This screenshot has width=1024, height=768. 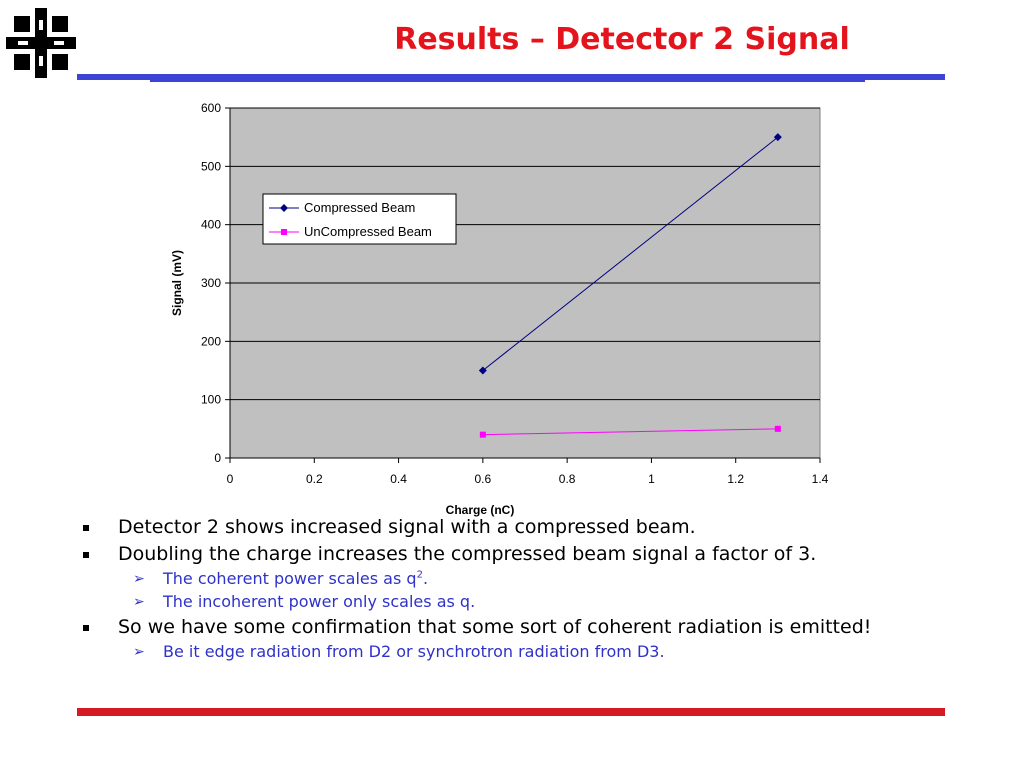 I want to click on title-divider-thin, so click(x=507, y=81).